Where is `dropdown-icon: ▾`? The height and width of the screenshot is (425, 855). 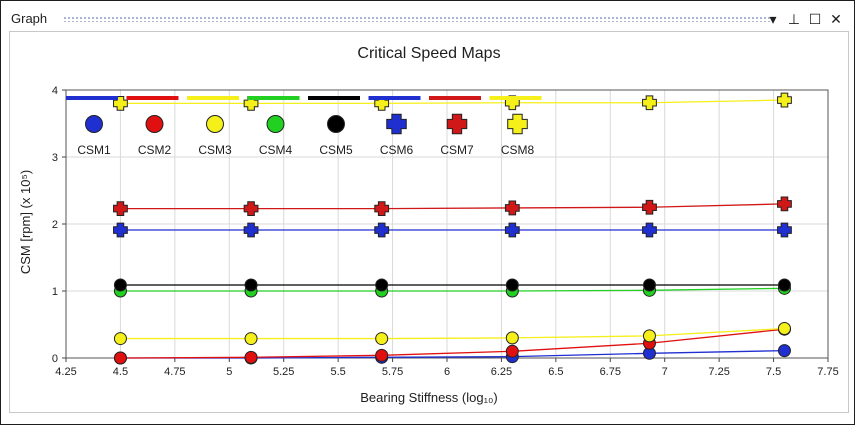
dropdown-icon: ▾ is located at coordinates (773, 19).